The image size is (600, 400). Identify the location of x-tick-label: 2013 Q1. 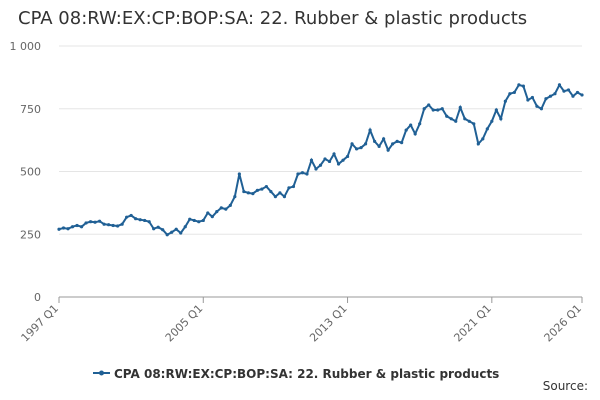
(328, 323).